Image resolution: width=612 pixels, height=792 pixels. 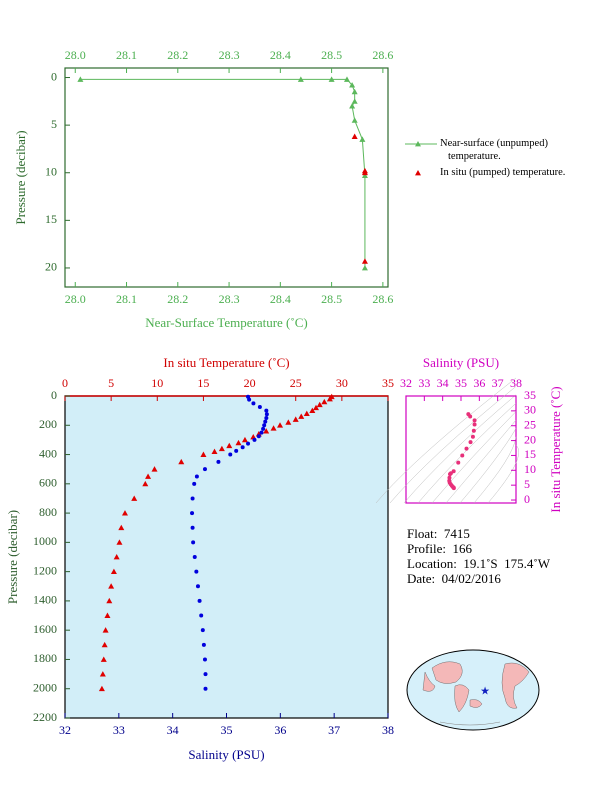 I want to click on x-tick-label: 33, so click(x=424, y=383).